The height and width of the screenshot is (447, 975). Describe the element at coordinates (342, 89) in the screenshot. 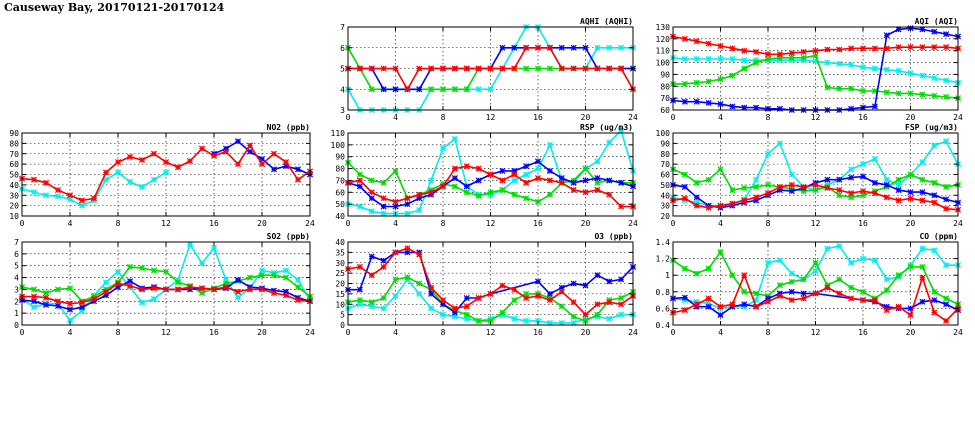

I see `y-tick-label: 4` at that location.